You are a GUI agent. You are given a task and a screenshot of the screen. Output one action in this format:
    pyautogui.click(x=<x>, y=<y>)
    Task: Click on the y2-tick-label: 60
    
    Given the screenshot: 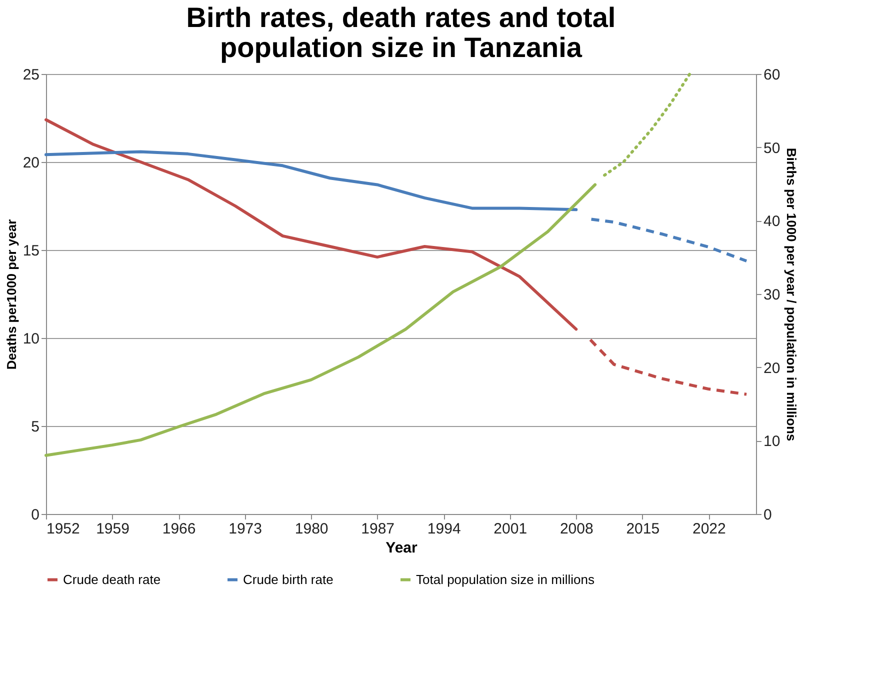 What is the action you would take?
    pyautogui.click(x=772, y=75)
    